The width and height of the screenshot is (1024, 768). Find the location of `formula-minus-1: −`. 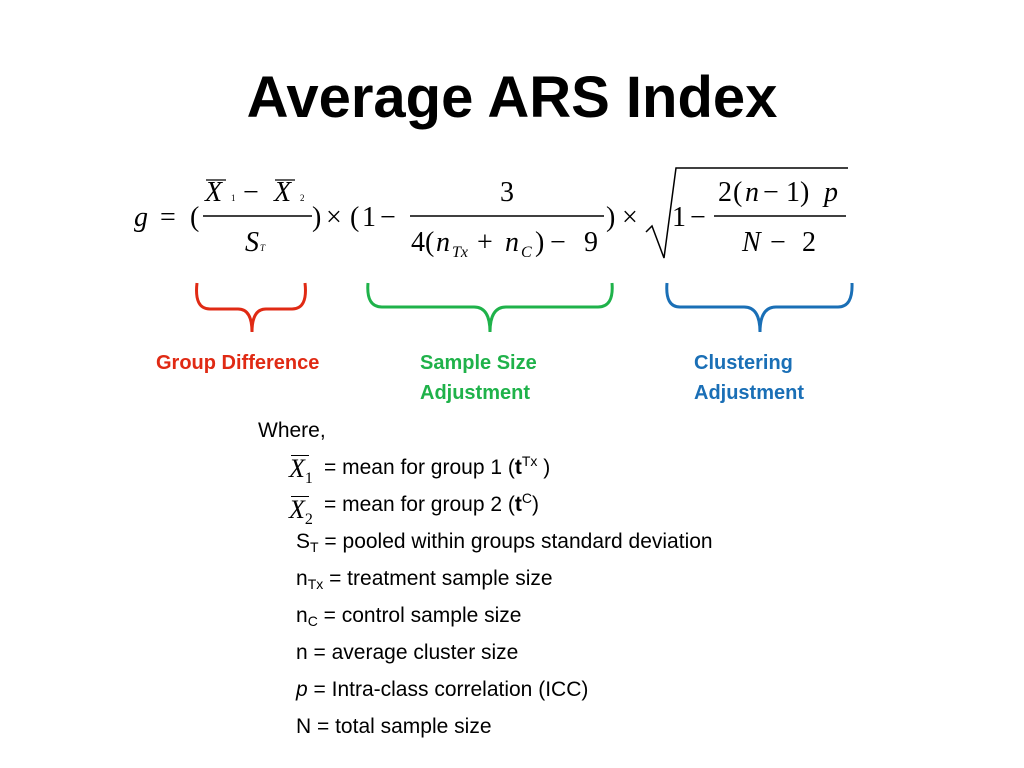

formula-minus-1: − is located at coordinates (251, 192).